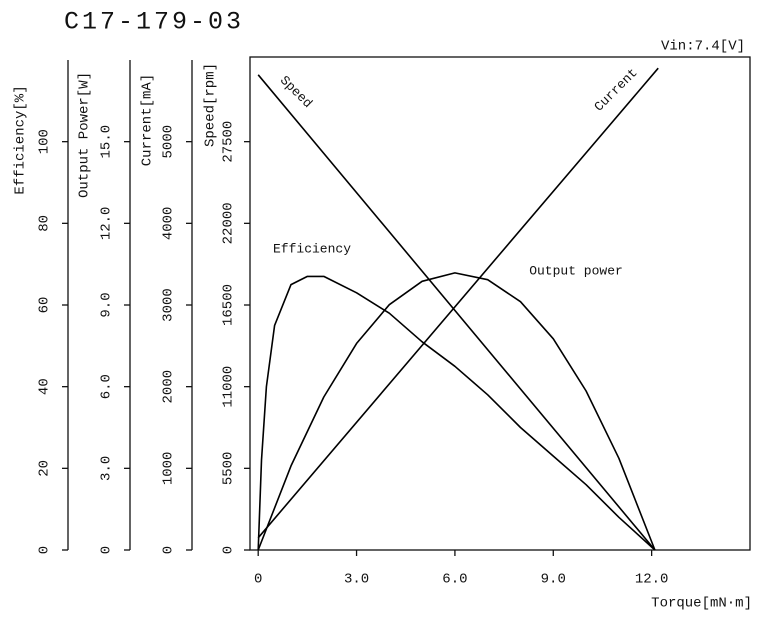  Describe the element at coordinates (229, 305) in the screenshot. I see `y-tick-label: 16500` at that location.